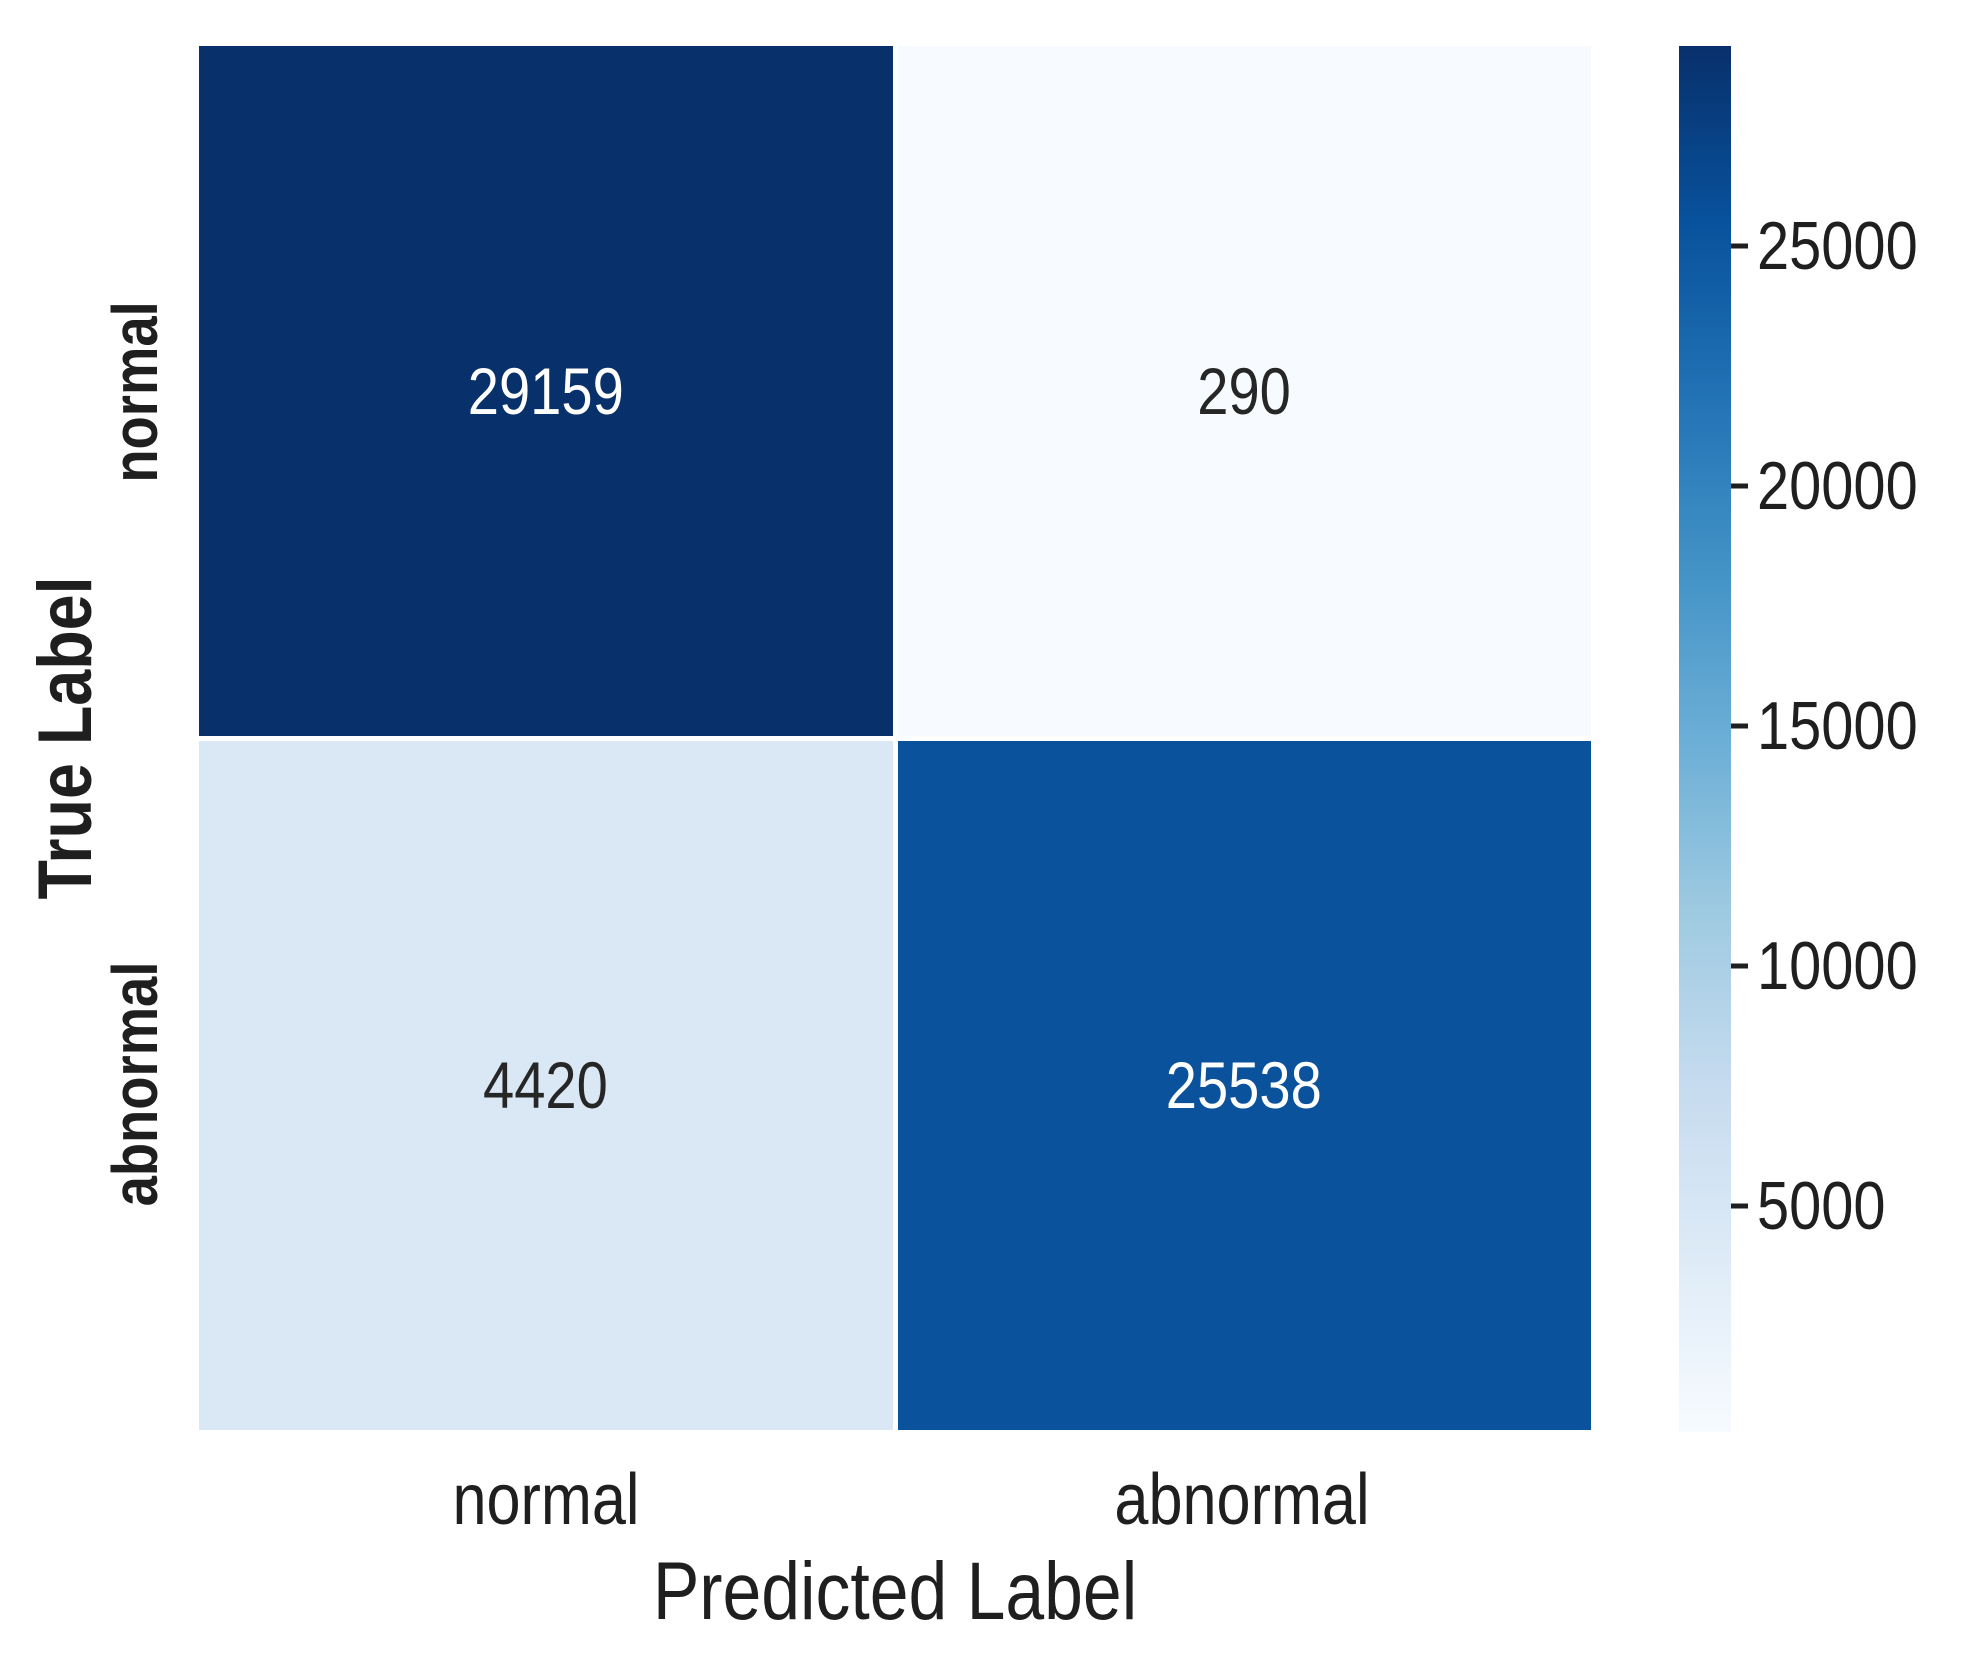  I want to click on heatmap-cell-true-abnormal-pred-normal: 4420, so click(546, 1085).